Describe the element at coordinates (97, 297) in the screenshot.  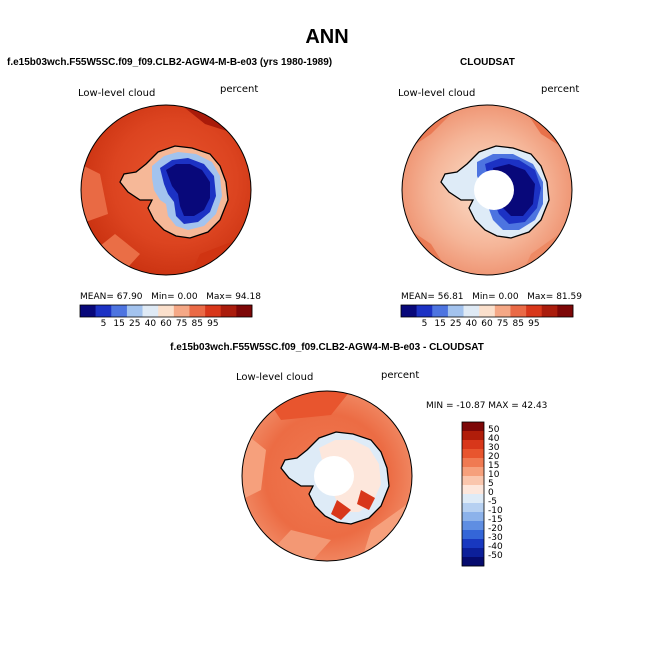
I see `panel1-mean-label: MEAN=` at that location.